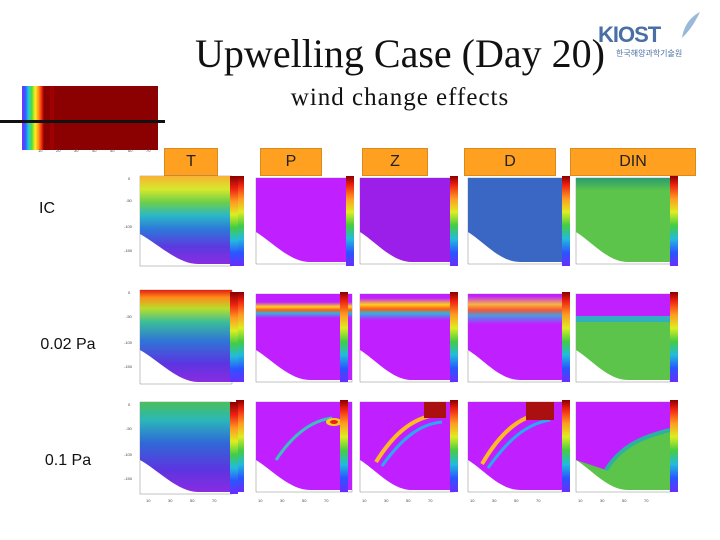 The image size is (720, 540). Describe the element at coordinates (82, 121) in the screenshot. I see `inset-divider-line` at that location.